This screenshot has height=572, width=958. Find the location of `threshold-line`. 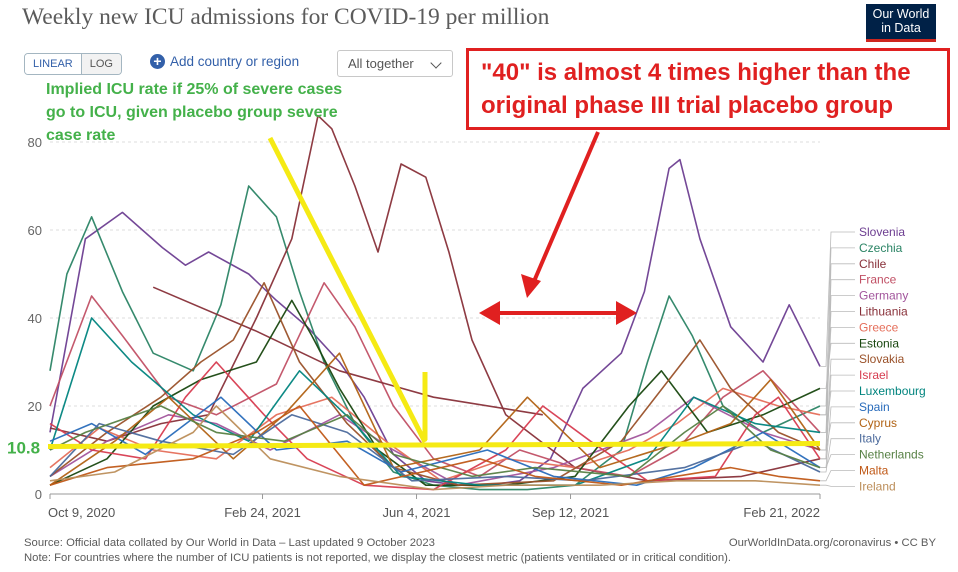

threshold-line is located at coordinates (434, 444).